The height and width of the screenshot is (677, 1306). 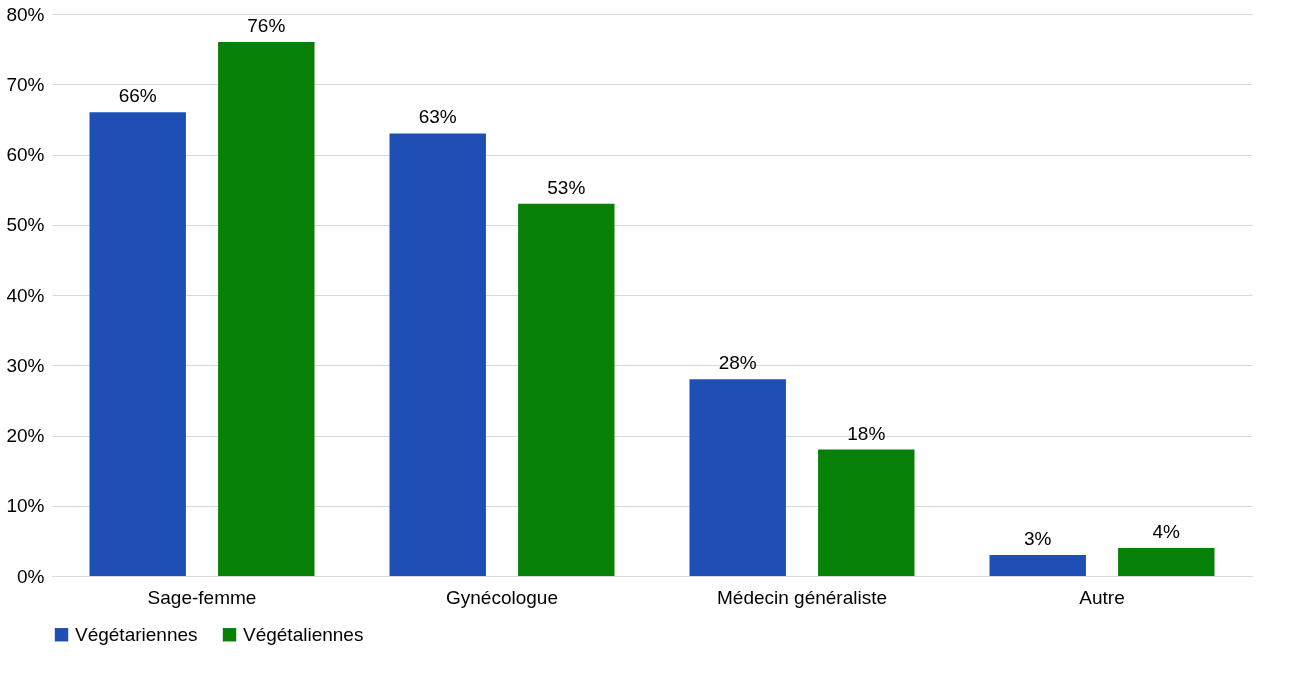 I want to click on data-label: 66%, so click(x=137, y=96).